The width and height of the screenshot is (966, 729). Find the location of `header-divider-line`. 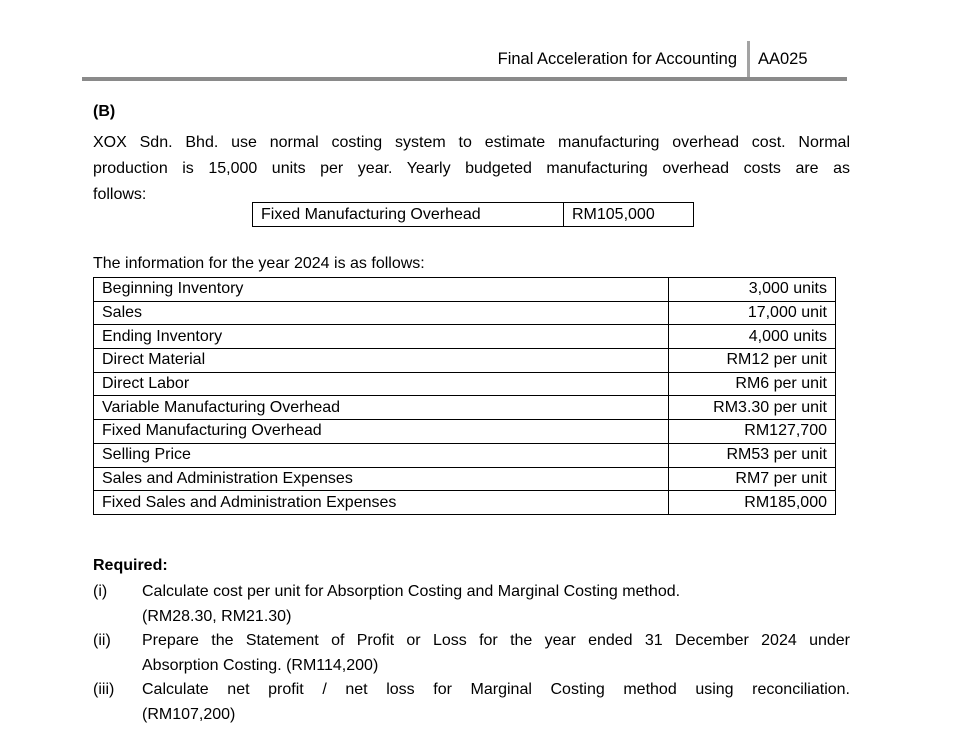

header-divider-line is located at coordinates (748, 60).